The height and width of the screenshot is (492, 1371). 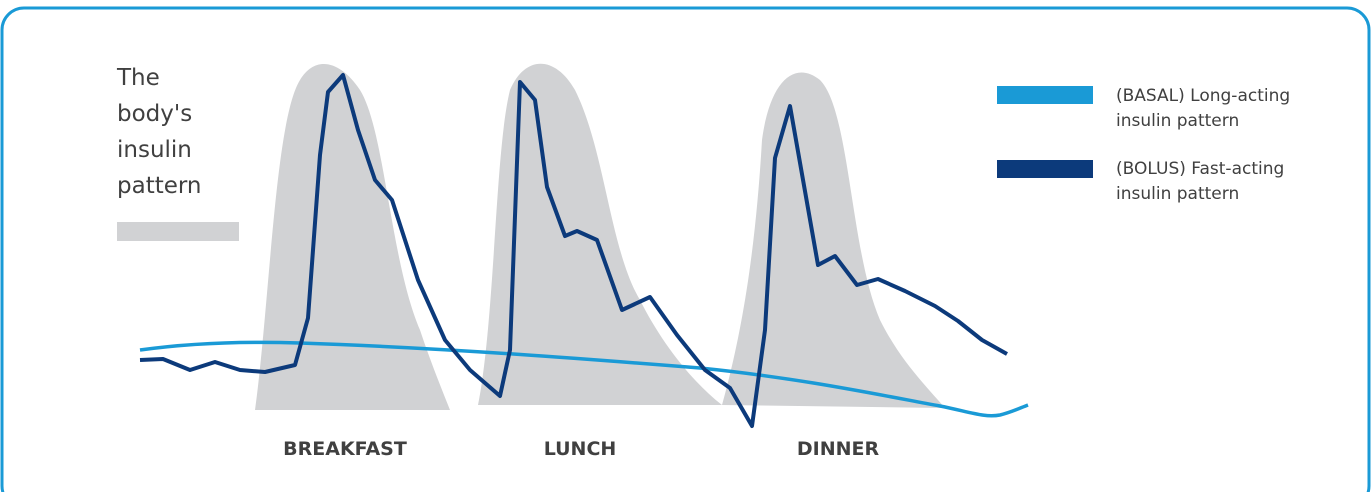 What do you see at coordinates (178, 231) in the screenshot?
I see `pattern-swatch` at bounding box center [178, 231].